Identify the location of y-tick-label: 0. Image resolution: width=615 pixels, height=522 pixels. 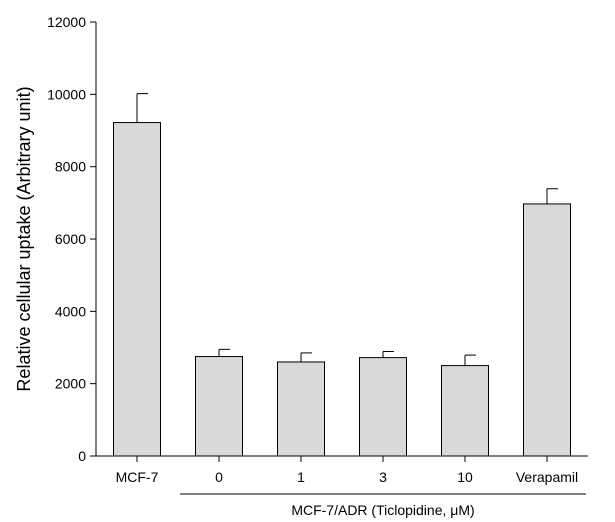
(82, 456).